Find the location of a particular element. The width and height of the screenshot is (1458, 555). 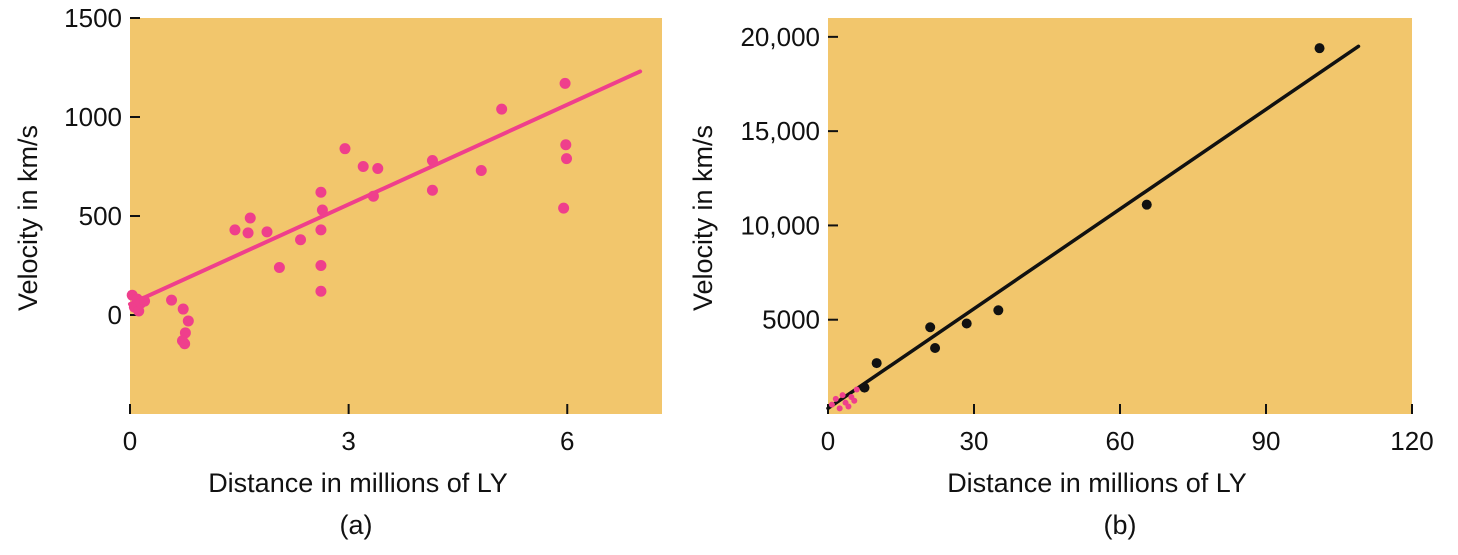

panel-b-inset-points is located at coordinates (844, 399).